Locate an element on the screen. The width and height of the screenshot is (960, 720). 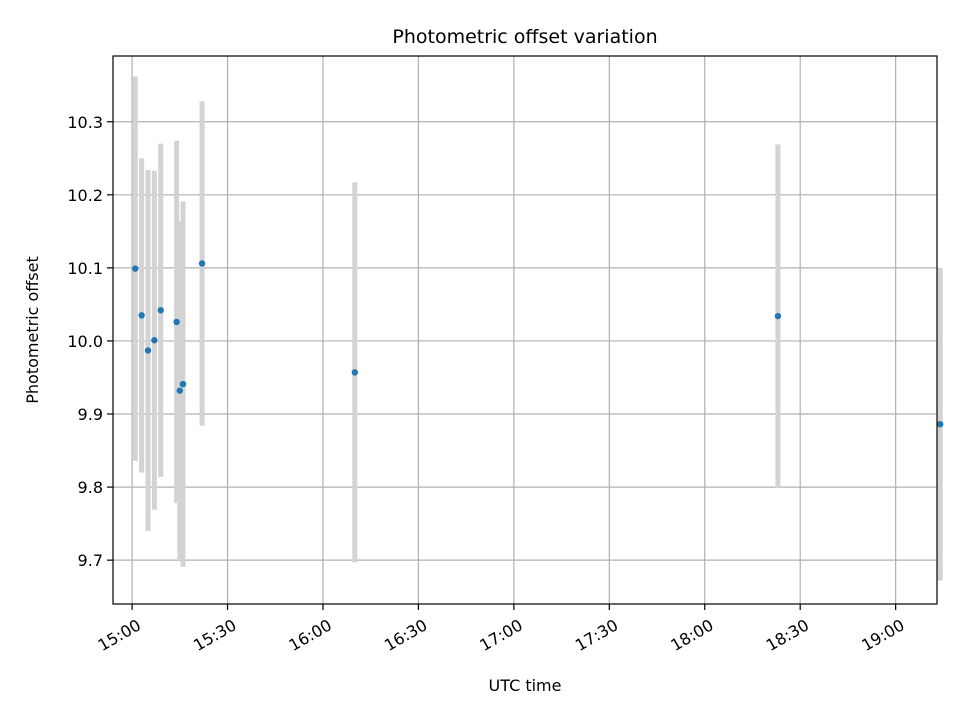
x-tick-label: 15:00 is located at coordinates (119, 635).